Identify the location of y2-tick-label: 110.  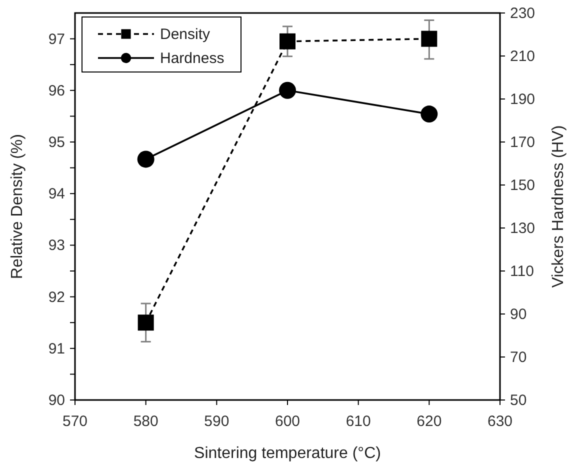
(522, 271).